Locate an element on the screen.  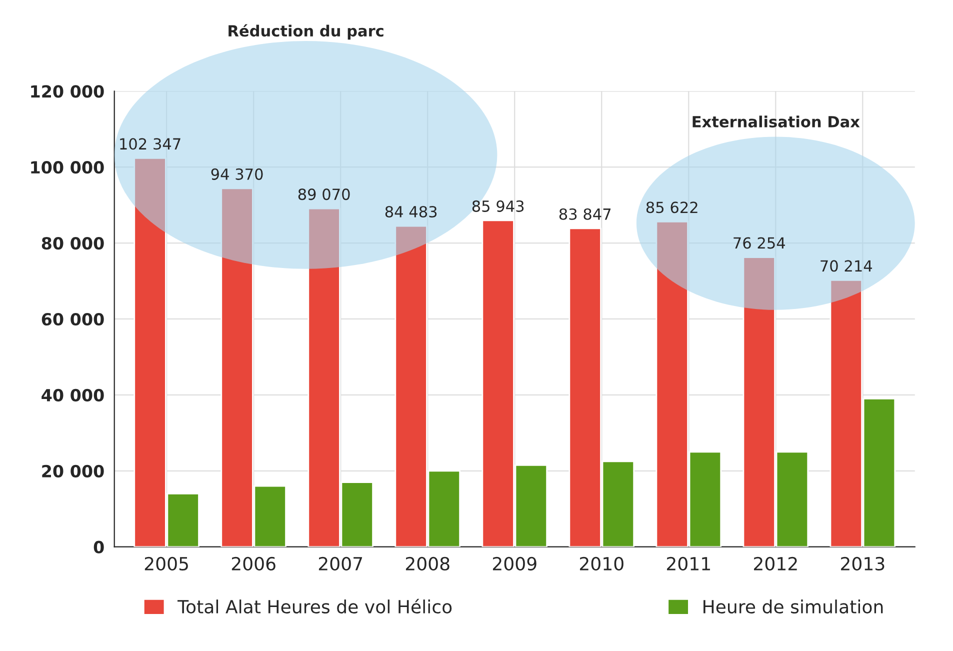
x-tick-label: 2011 is located at coordinates (688, 563).